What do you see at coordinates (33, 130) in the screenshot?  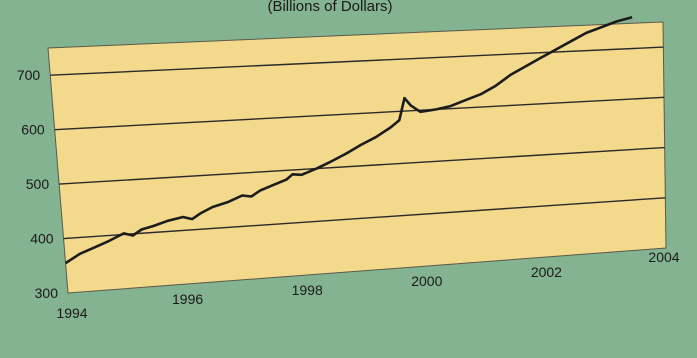 I see `y-tick-label-600: 600` at bounding box center [33, 130].